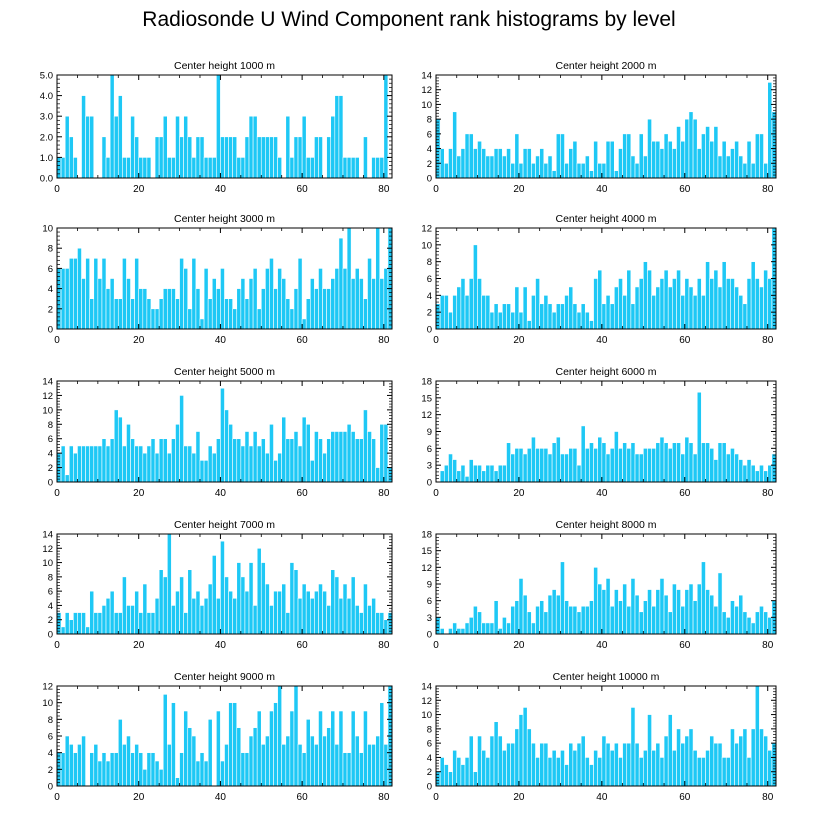  What do you see at coordinates (46, 117) in the screenshot?
I see `y-tick-label: 3.0` at bounding box center [46, 117].